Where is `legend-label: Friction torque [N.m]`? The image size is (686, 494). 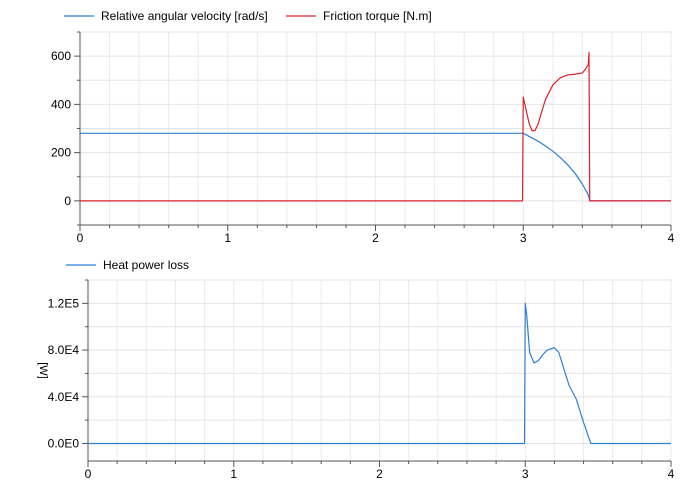 legend-label: Friction torque [N.m] is located at coordinates (377, 16).